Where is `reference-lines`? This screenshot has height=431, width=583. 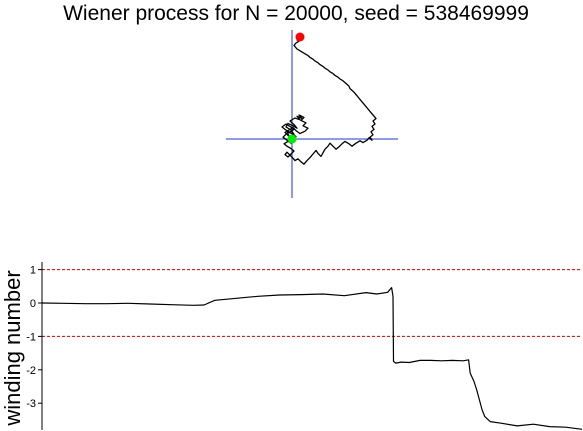 reference-lines is located at coordinates (312, 303).